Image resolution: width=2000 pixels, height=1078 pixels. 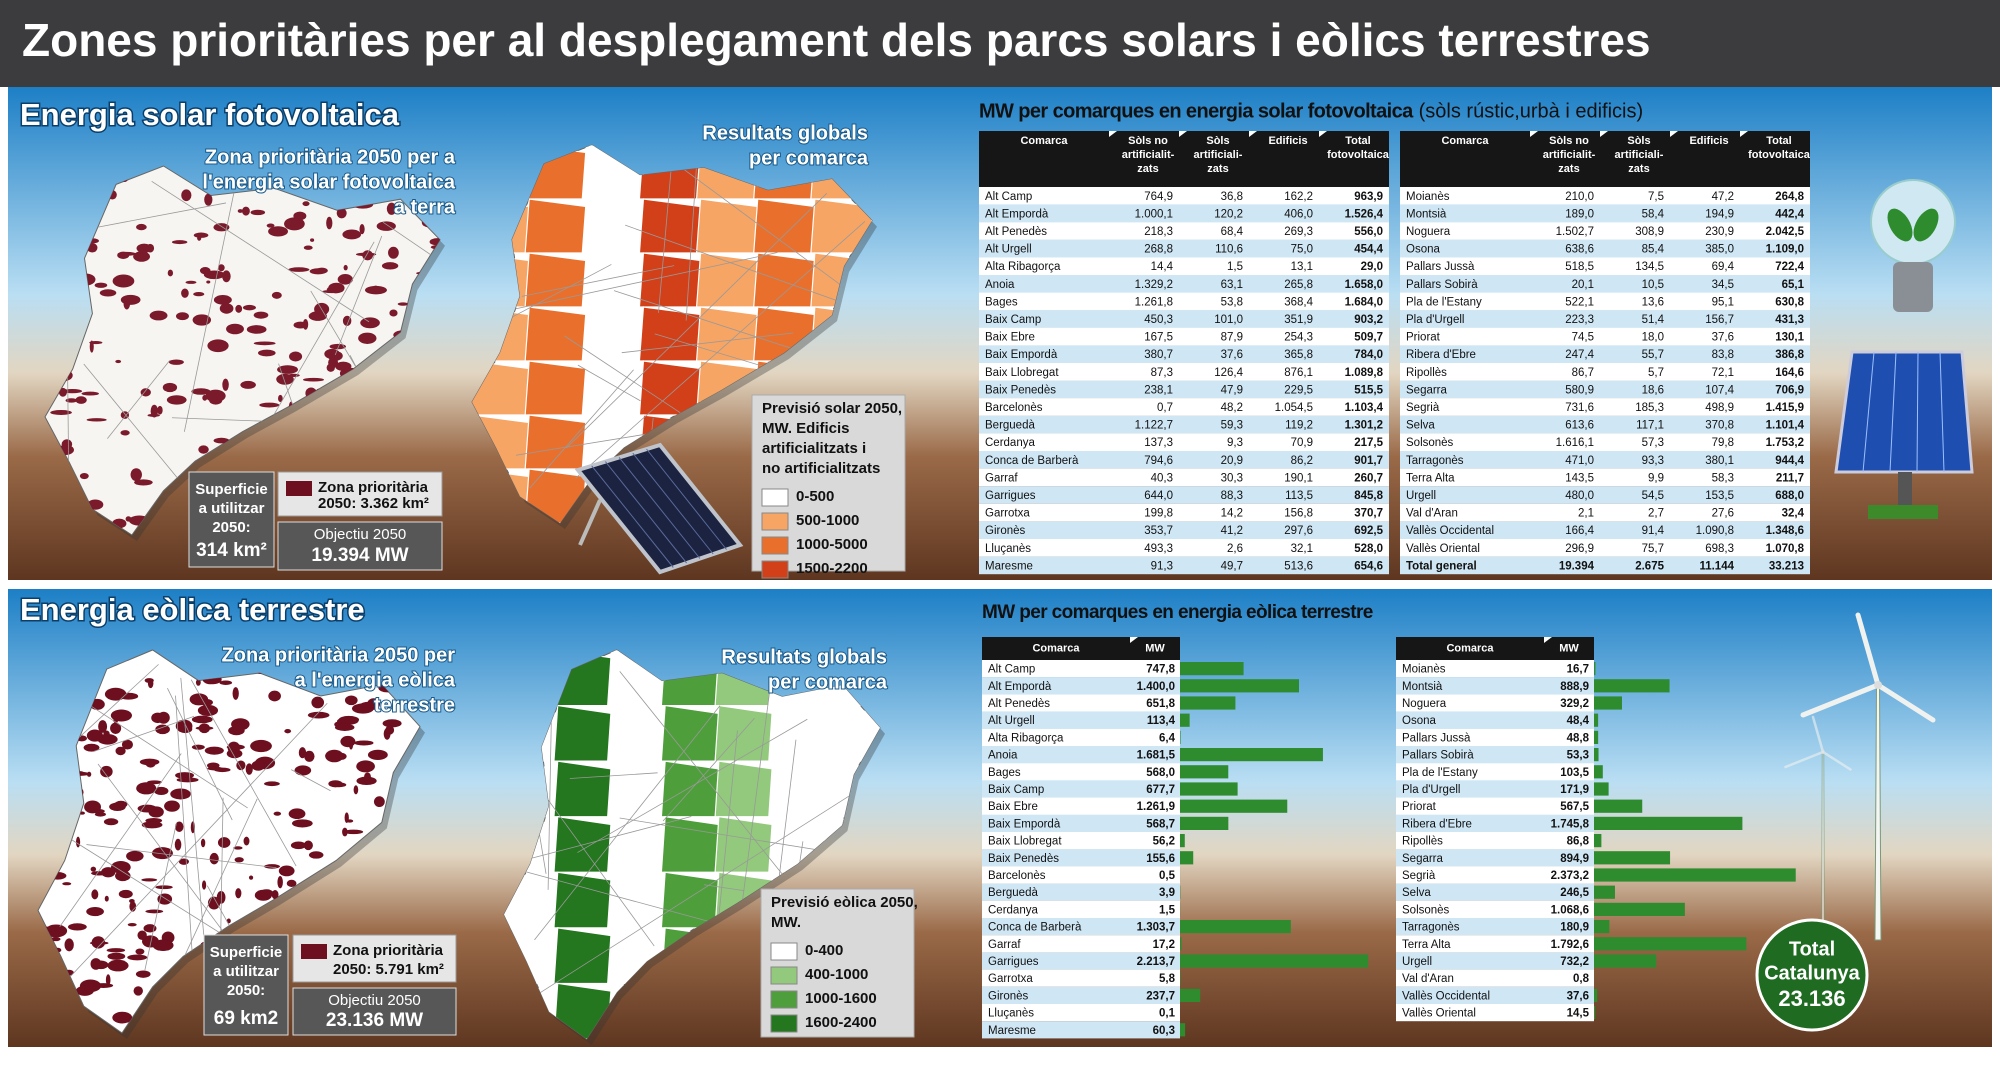 What do you see at coordinates (1364, 373) in the screenshot?
I see `cell-value: 1.089,8` at bounding box center [1364, 373].